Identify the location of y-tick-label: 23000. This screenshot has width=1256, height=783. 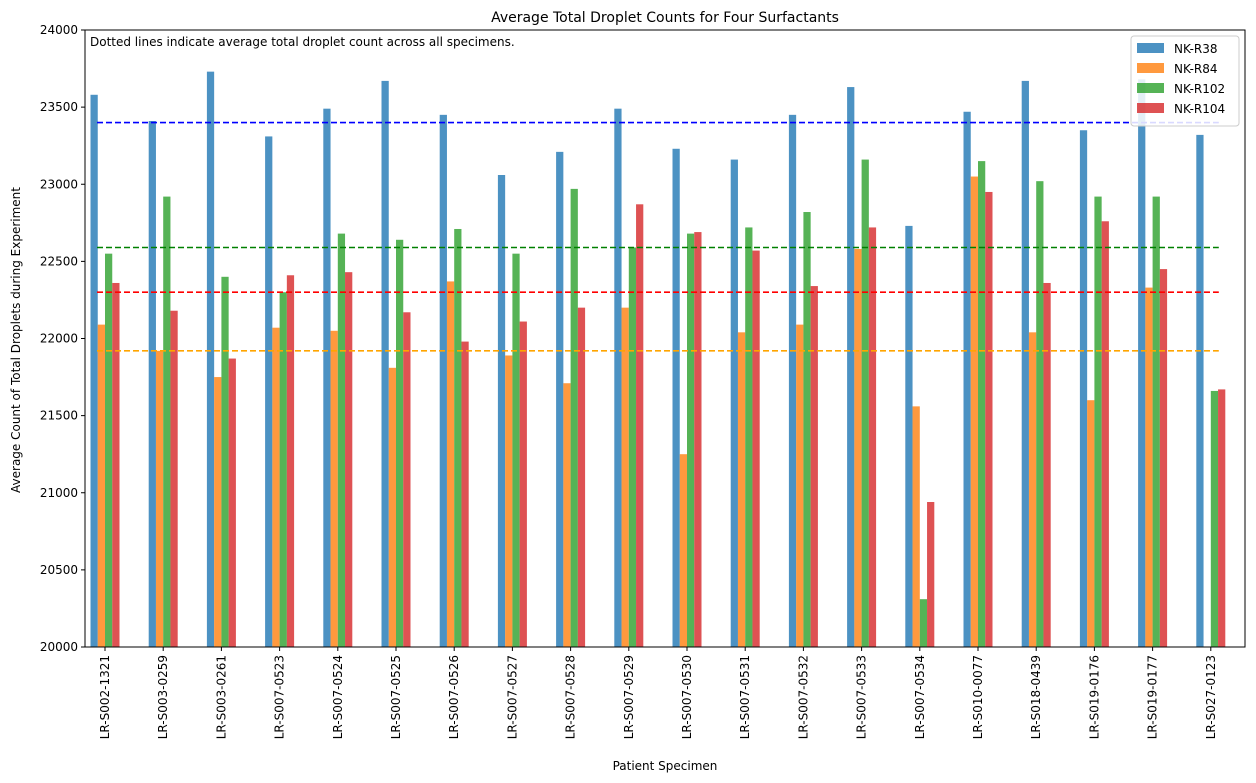
(59, 184).